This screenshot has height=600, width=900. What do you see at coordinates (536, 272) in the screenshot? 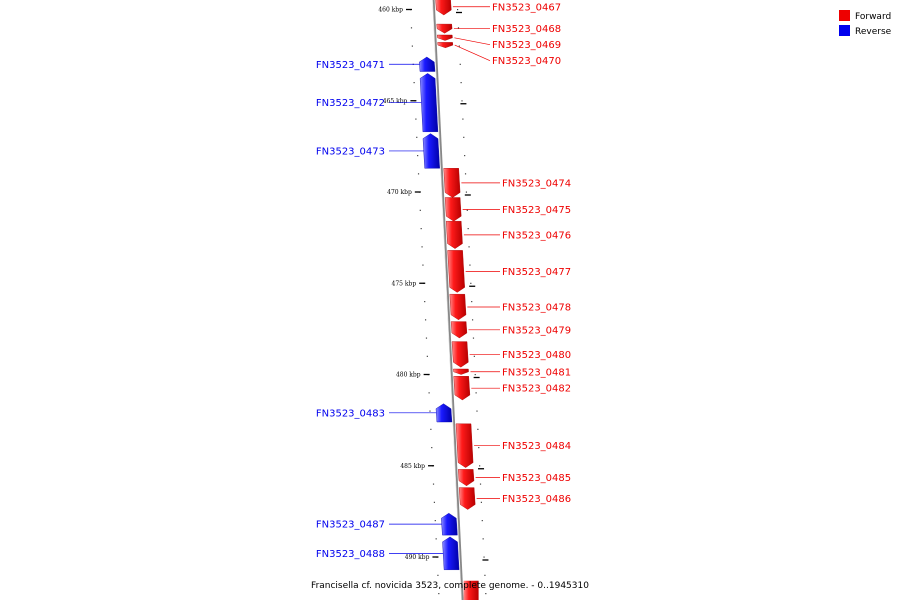
I see `gene-label: FN3523_0477` at bounding box center [536, 272].